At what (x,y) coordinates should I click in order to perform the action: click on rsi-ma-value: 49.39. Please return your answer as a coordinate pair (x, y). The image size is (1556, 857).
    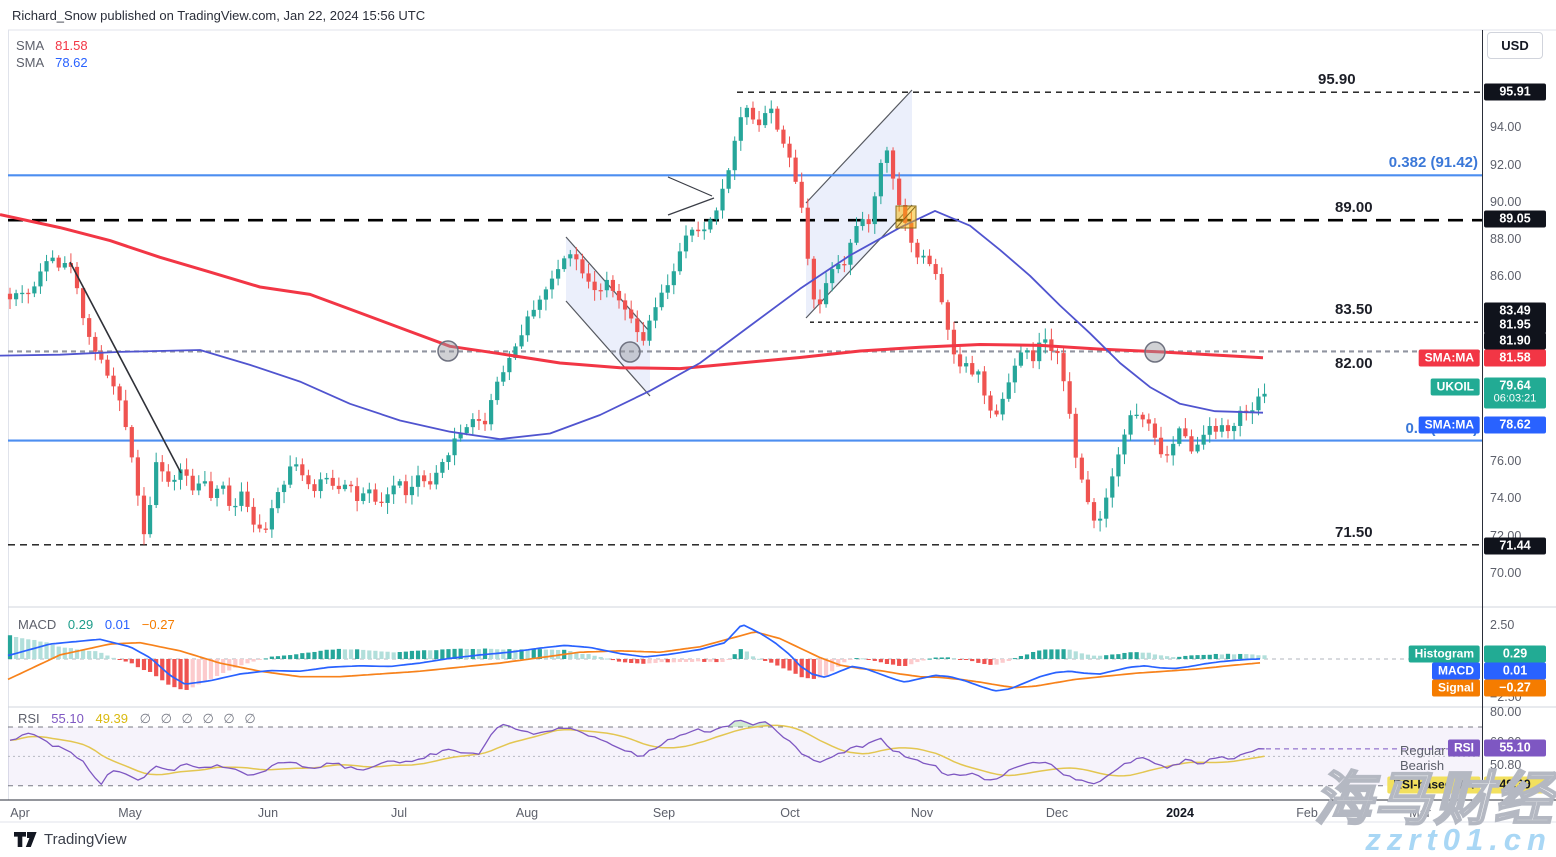
    Looking at the image, I should click on (112, 718).